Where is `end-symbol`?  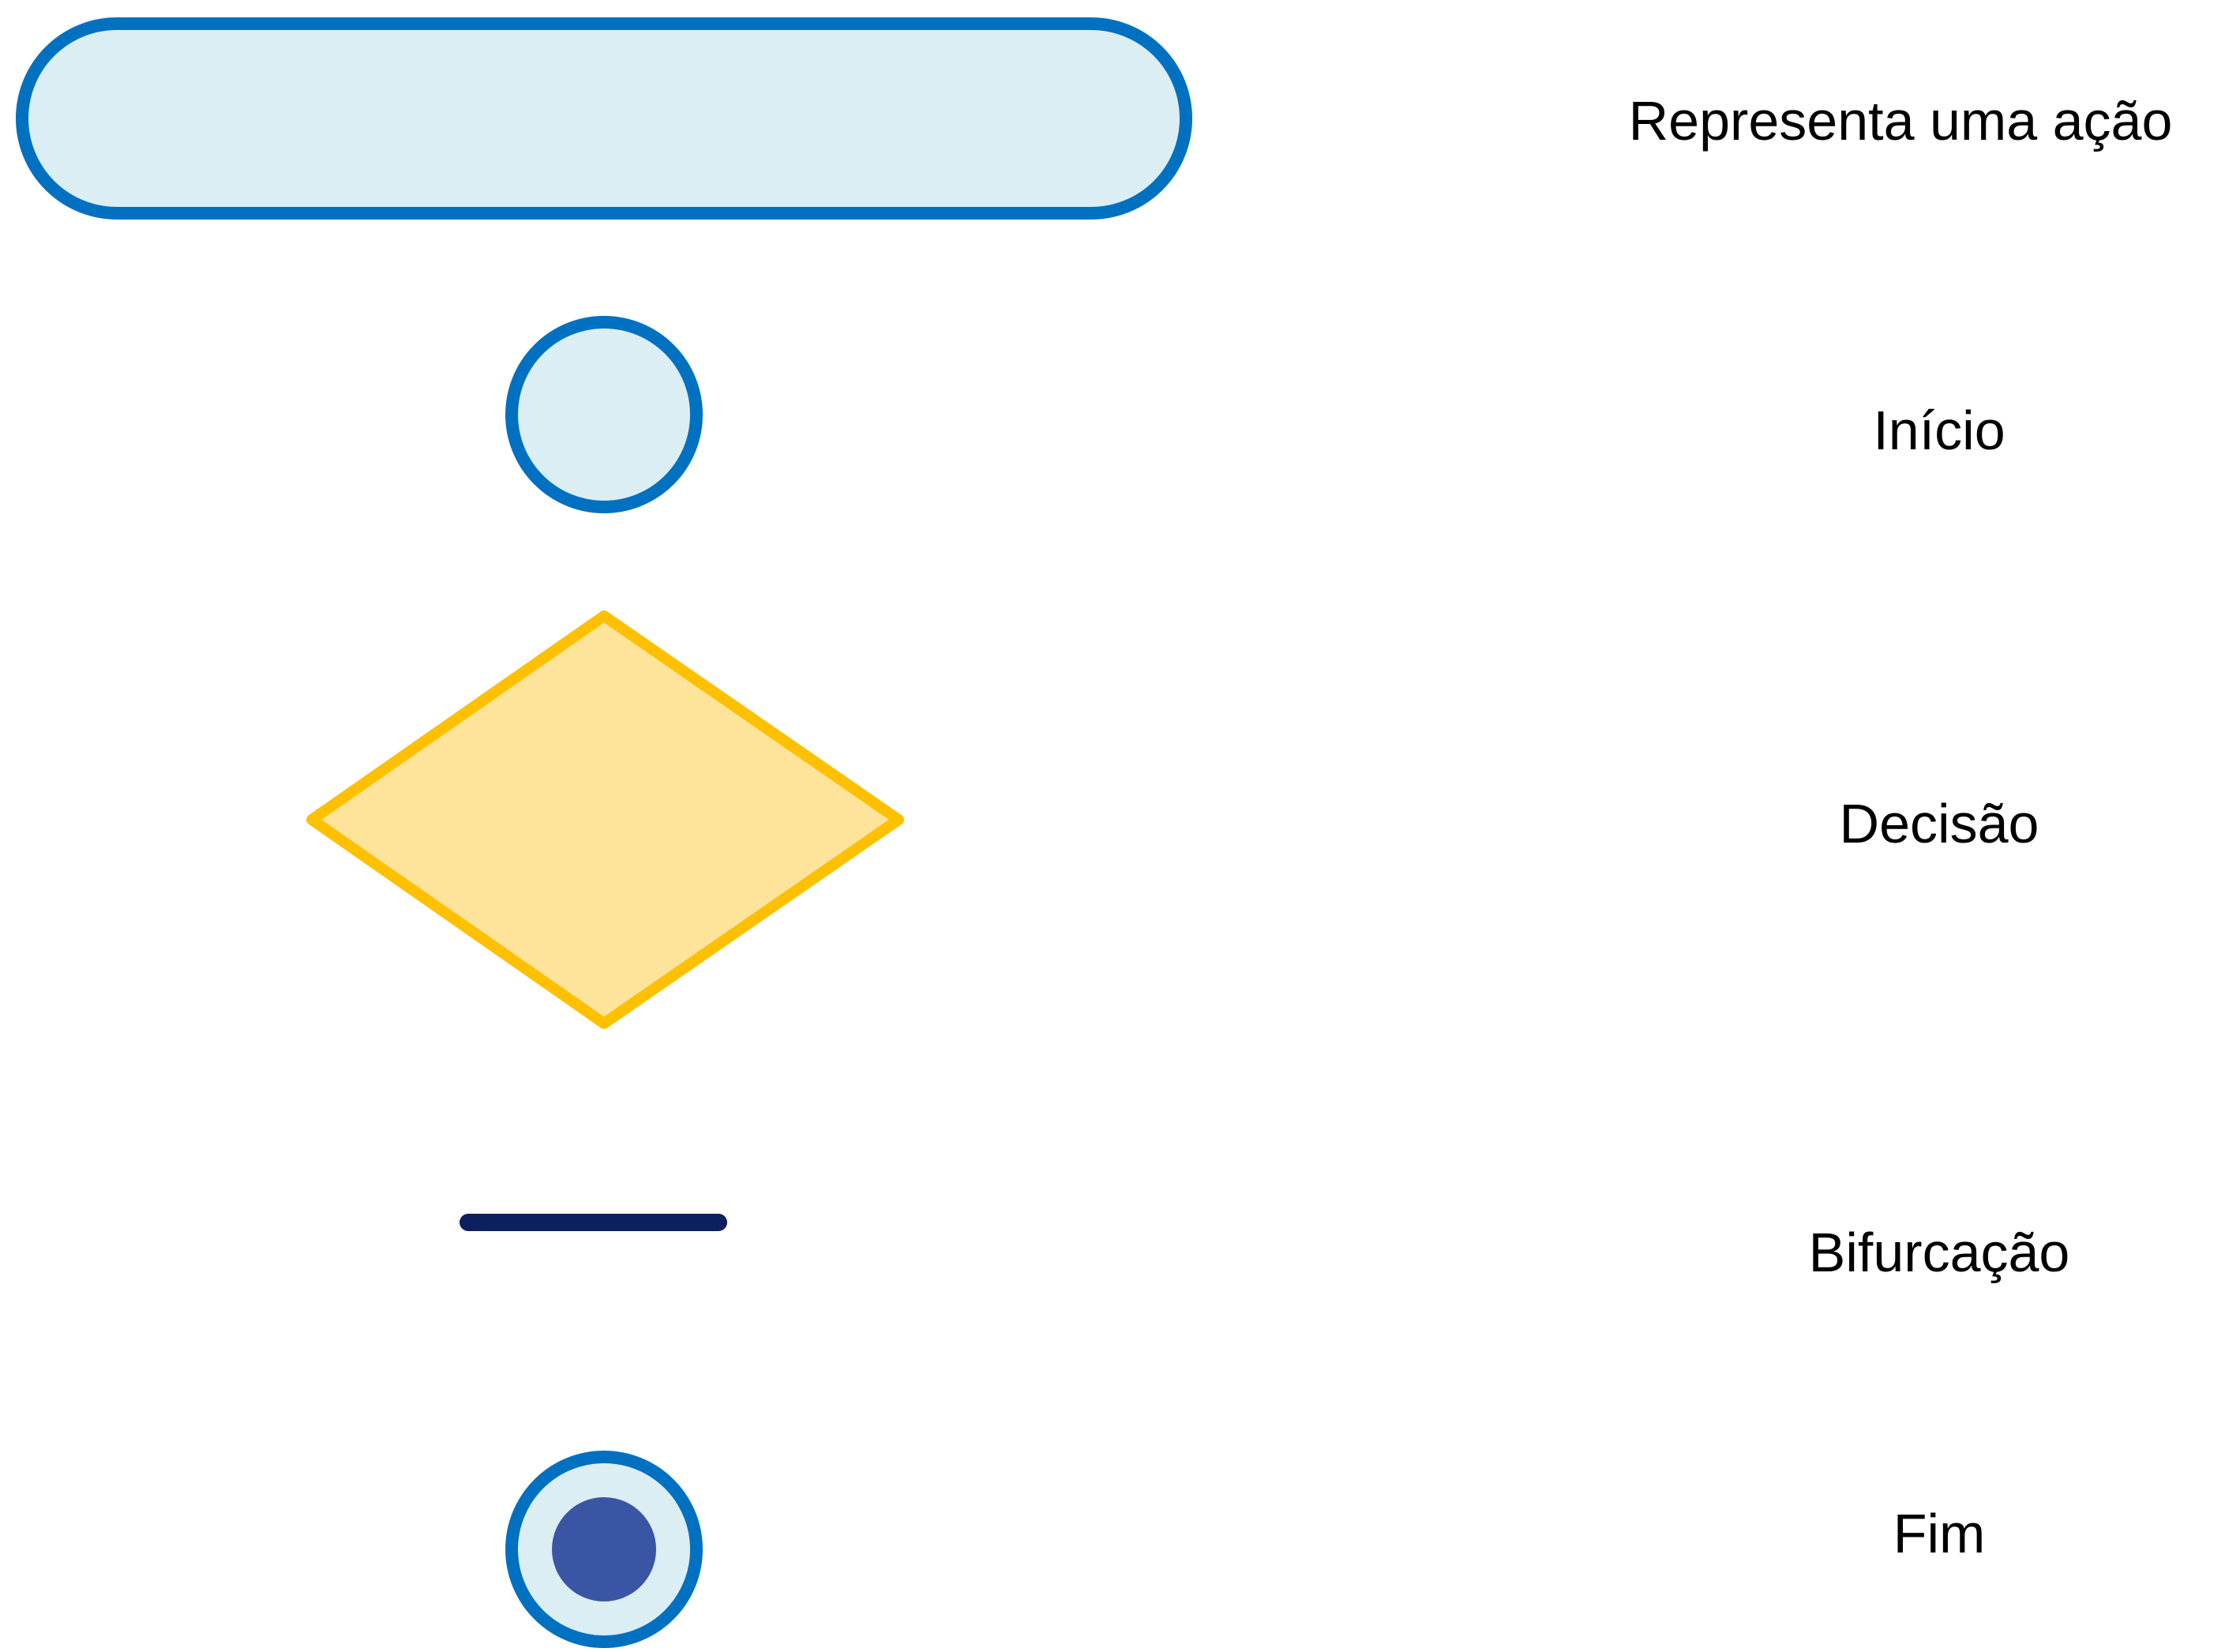 end-symbol is located at coordinates (604, 1549).